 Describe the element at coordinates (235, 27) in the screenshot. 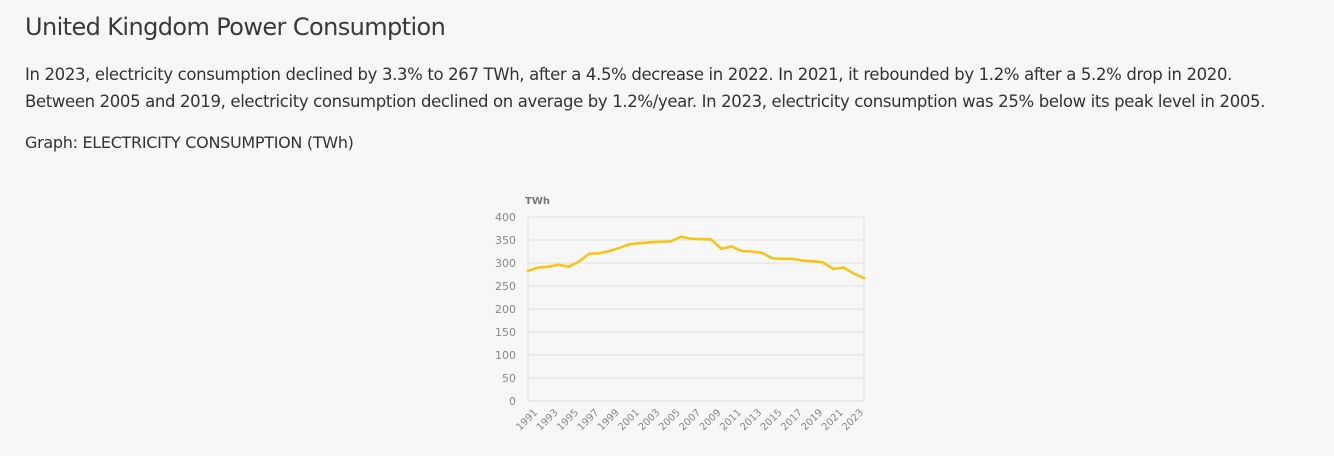

I see `page-title: United Kingdom Power Consumption` at that location.